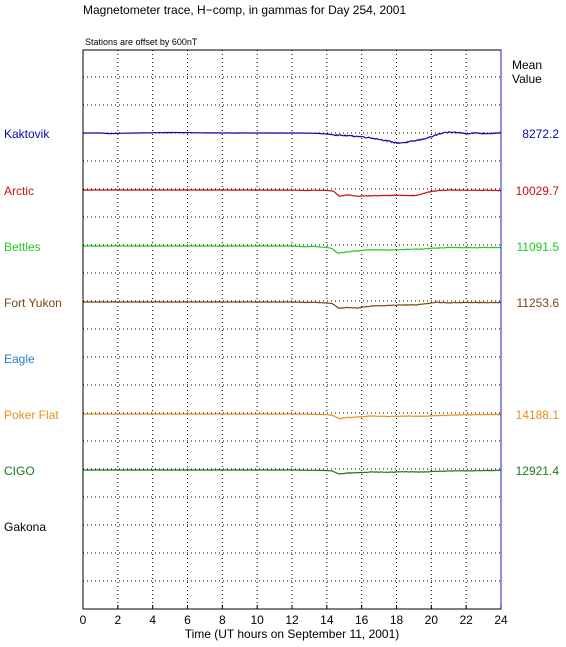 This screenshot has width=566, height=647. I want to click on x-tick-label-0: 0, so click(83, 620).